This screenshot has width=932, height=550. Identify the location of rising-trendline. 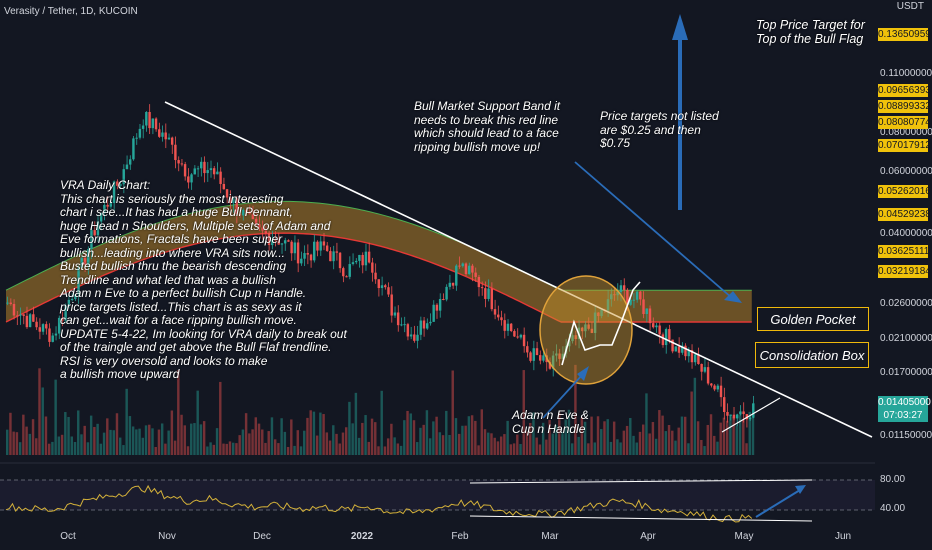
(751, 415).